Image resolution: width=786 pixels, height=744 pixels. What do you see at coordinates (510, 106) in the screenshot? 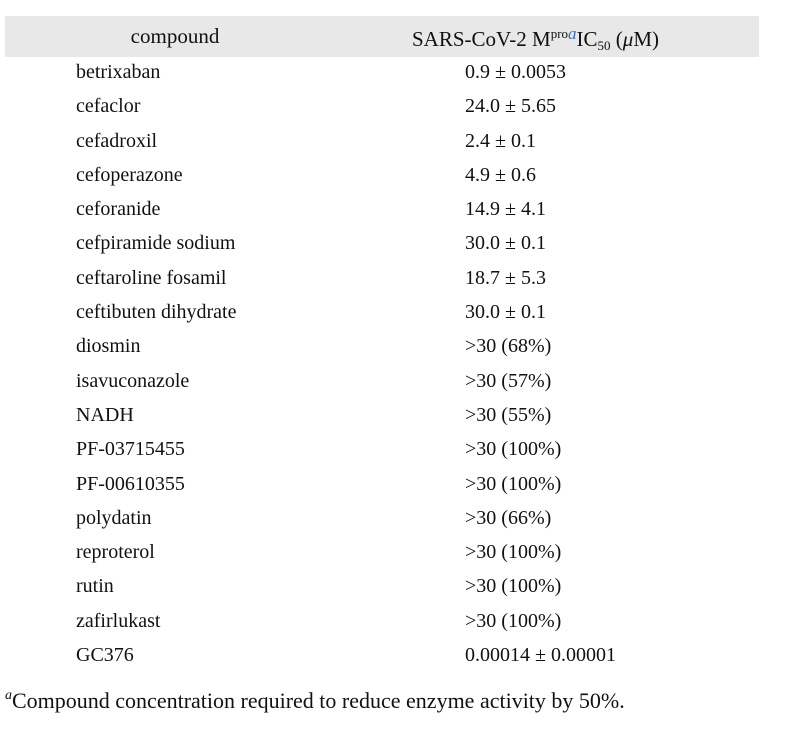
I see `ic50-value: 24.0 ± 5.65` at bounding box center [510, 106].